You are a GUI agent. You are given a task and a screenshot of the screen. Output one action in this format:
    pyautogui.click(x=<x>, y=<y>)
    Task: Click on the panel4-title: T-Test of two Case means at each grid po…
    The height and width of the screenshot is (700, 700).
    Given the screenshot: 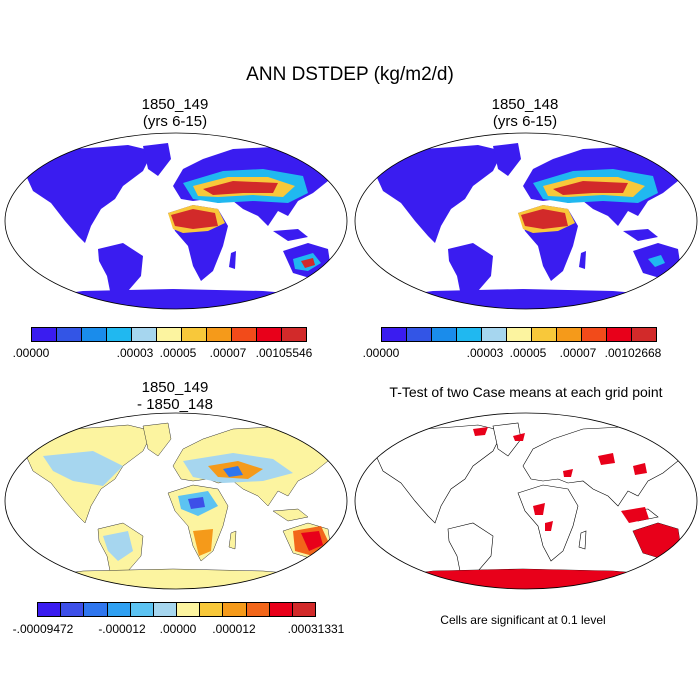 What is the action you would take?
    pyautogui.click(x=526, y=392)
    